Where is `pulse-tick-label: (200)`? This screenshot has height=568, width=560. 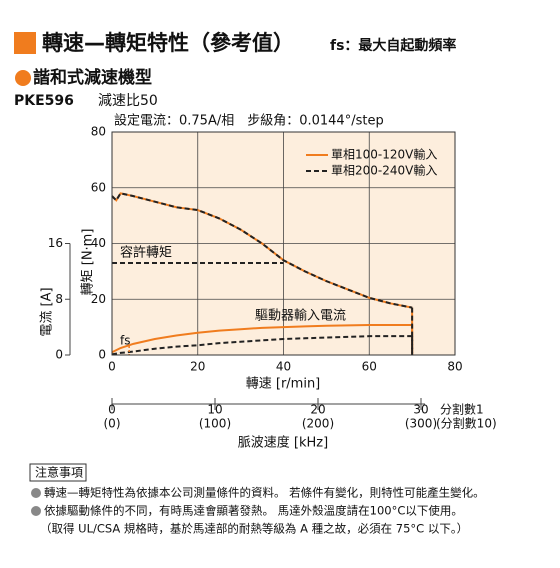
pulse-tick-label: (200) is located at coordinates (318, 424).